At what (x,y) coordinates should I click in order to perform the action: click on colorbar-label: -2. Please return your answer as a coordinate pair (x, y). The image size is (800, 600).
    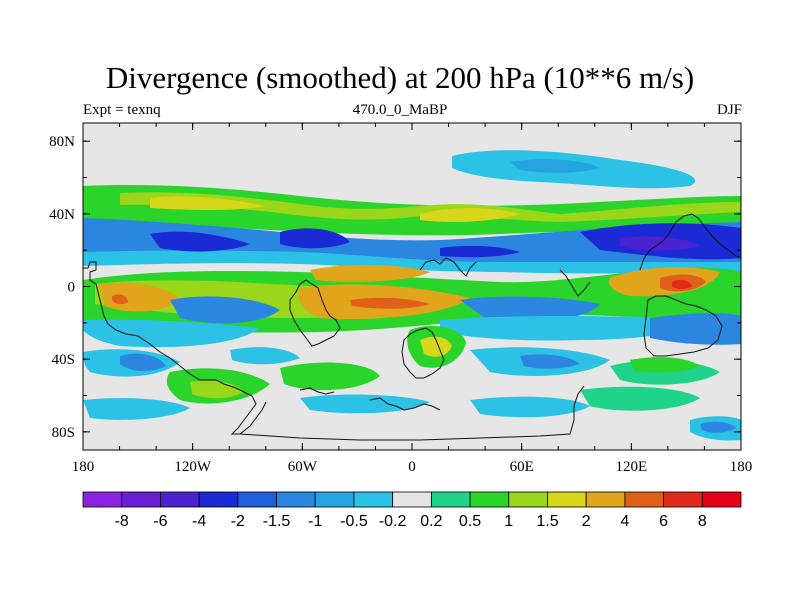
    Looking at the image, I should click on (238, 521).